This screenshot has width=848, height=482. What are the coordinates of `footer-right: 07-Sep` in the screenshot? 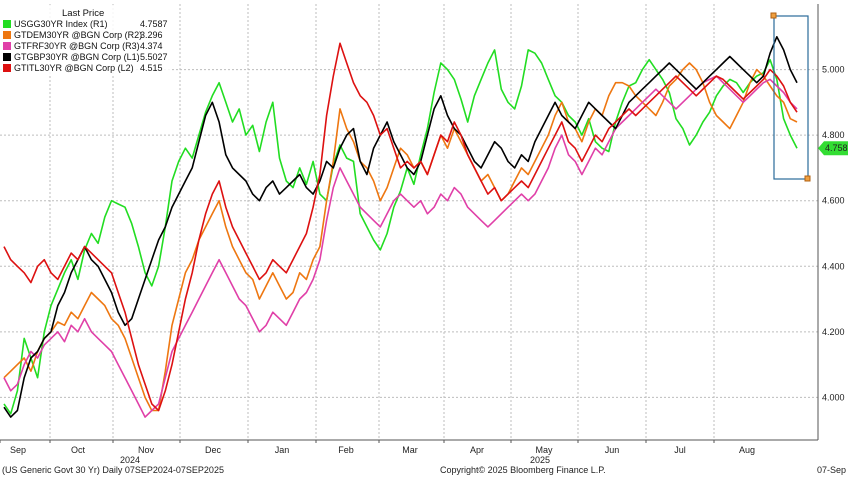 It's located at (831, 470).